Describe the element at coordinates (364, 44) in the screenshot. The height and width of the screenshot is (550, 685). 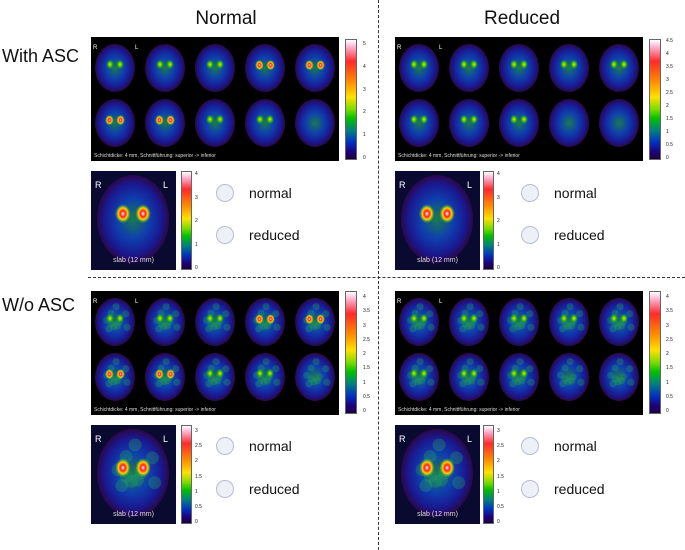
I see `colorbar-tick-label: 5` at that location.